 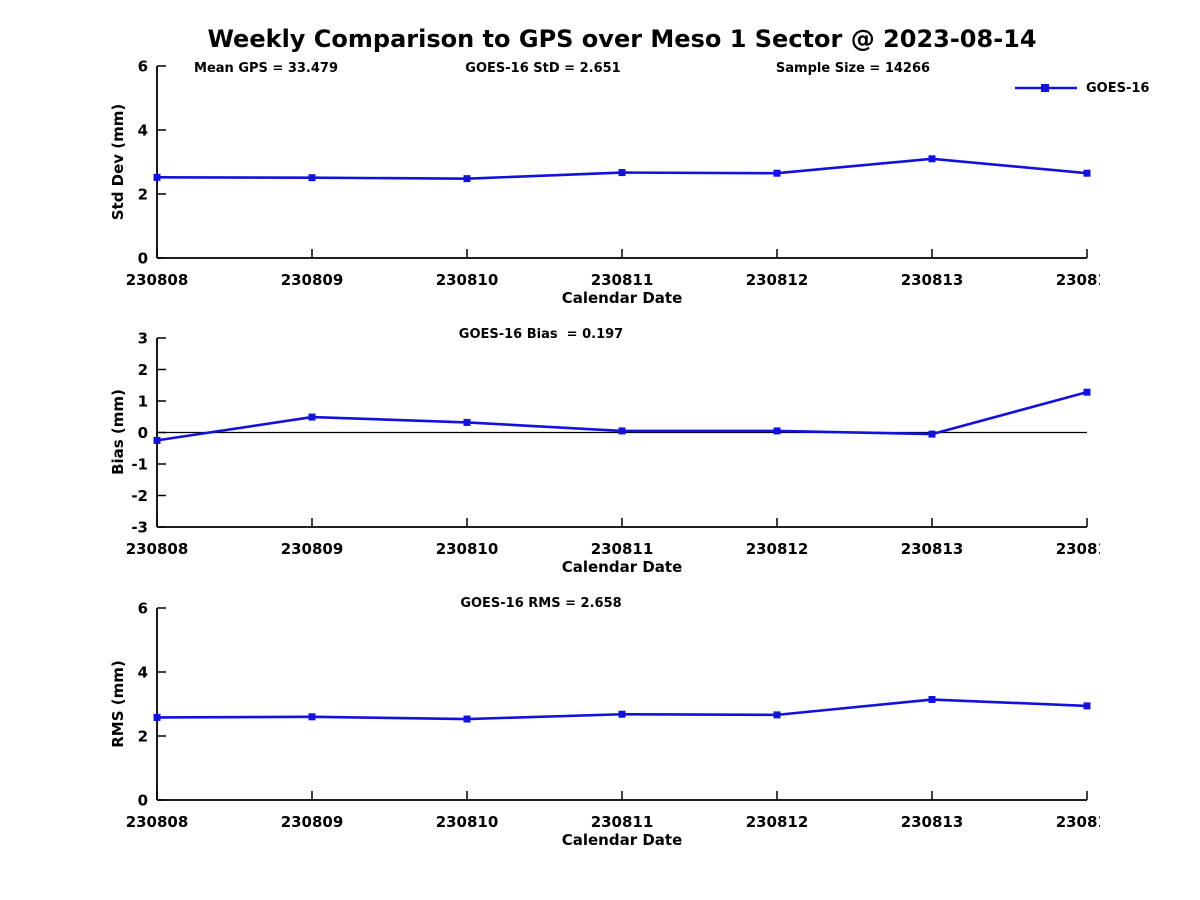 I want to click on y-axis-label-bias: Bias (mm), so click(x=118, y=432).